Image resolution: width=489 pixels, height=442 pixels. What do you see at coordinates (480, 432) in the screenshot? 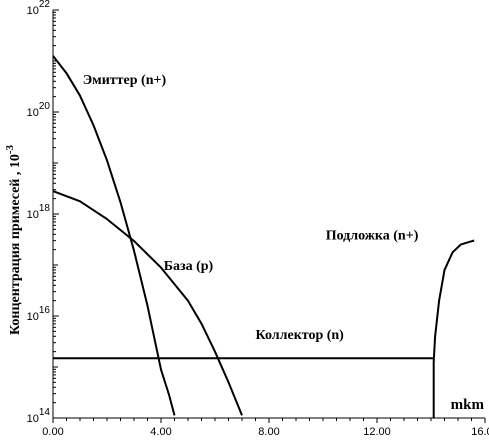
I see `x-tick-label: 16.00` at bounding box center [480, 432].